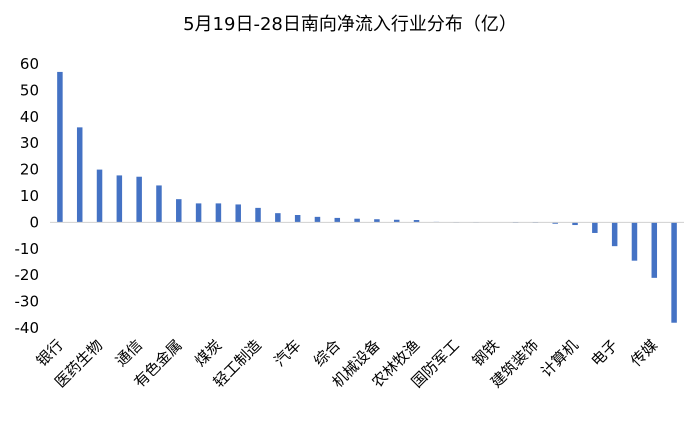 The width and height of the screenshot is (700, 430). What do you see at coordinates (29, 117) in the screenshot?
I see `y-tick-label: 40` at bounding box center [29, 117].